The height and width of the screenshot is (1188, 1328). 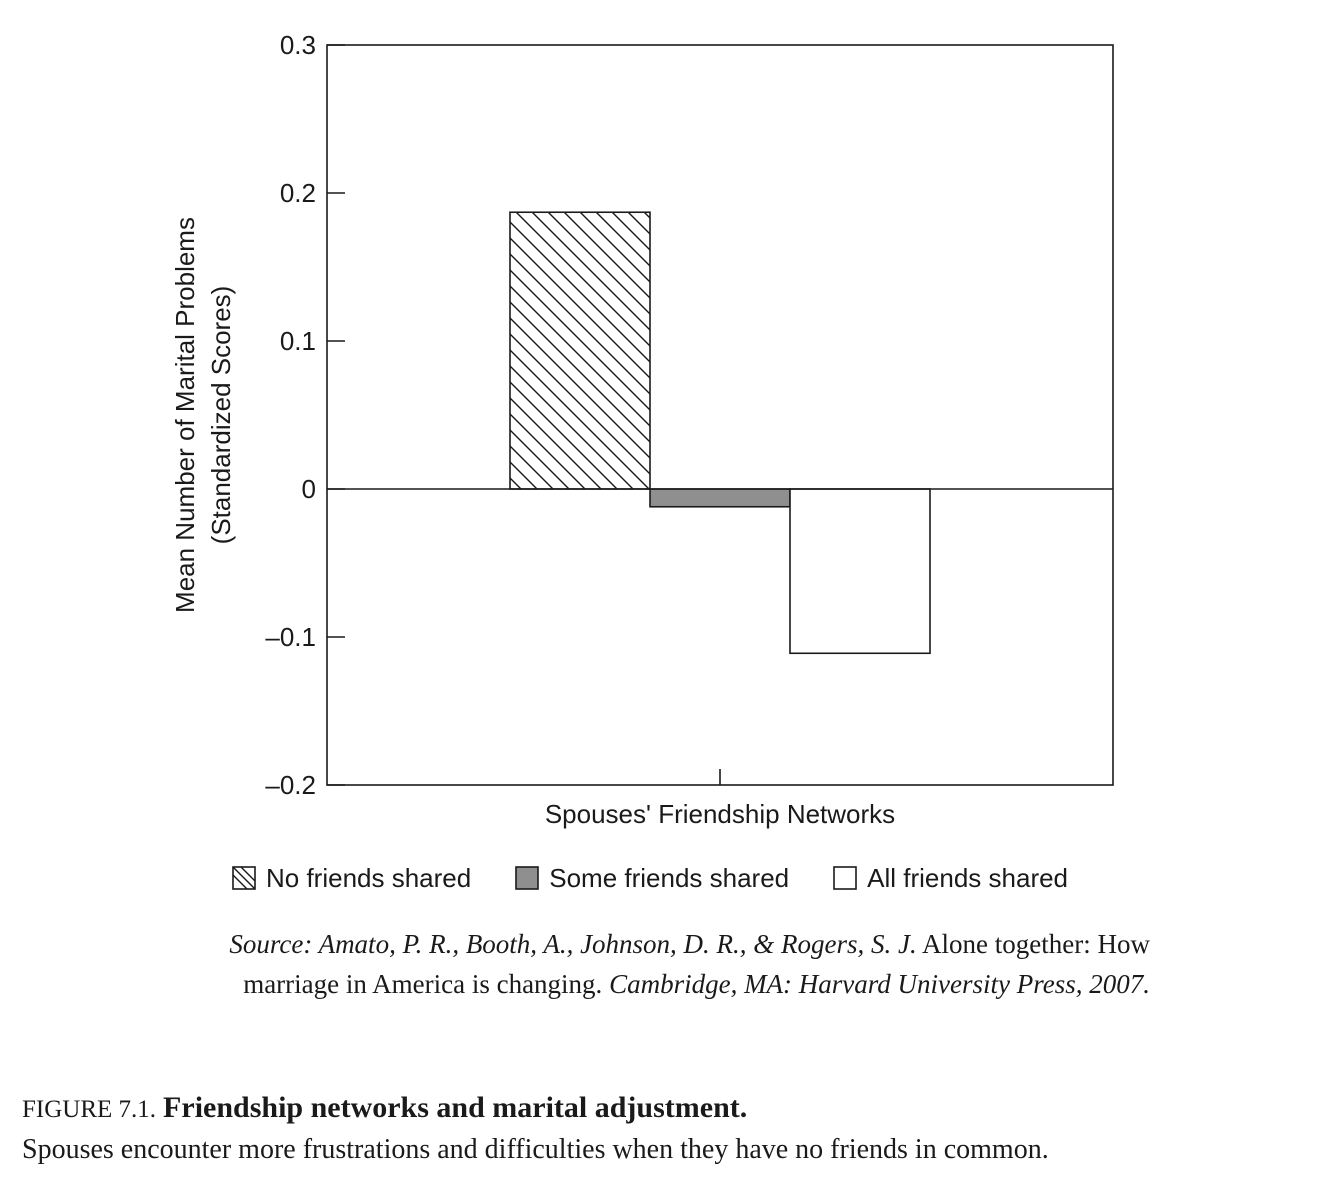 What do you see at coordinates (669, 877) in the screenshot?
I see `legend-label-some-friends: Some friends shared` at bounding box center [669, 877].